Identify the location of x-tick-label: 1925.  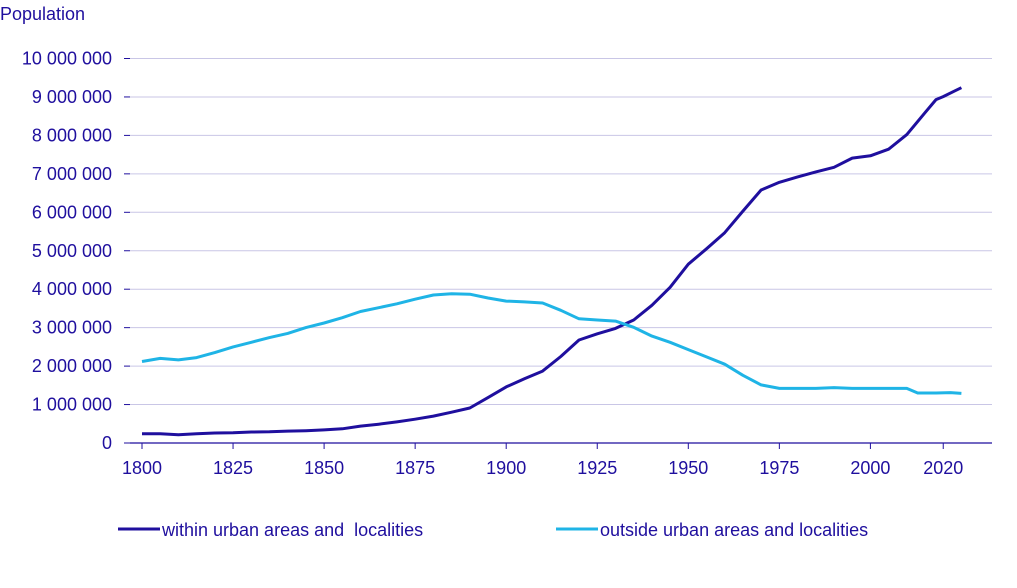
(597, 468).